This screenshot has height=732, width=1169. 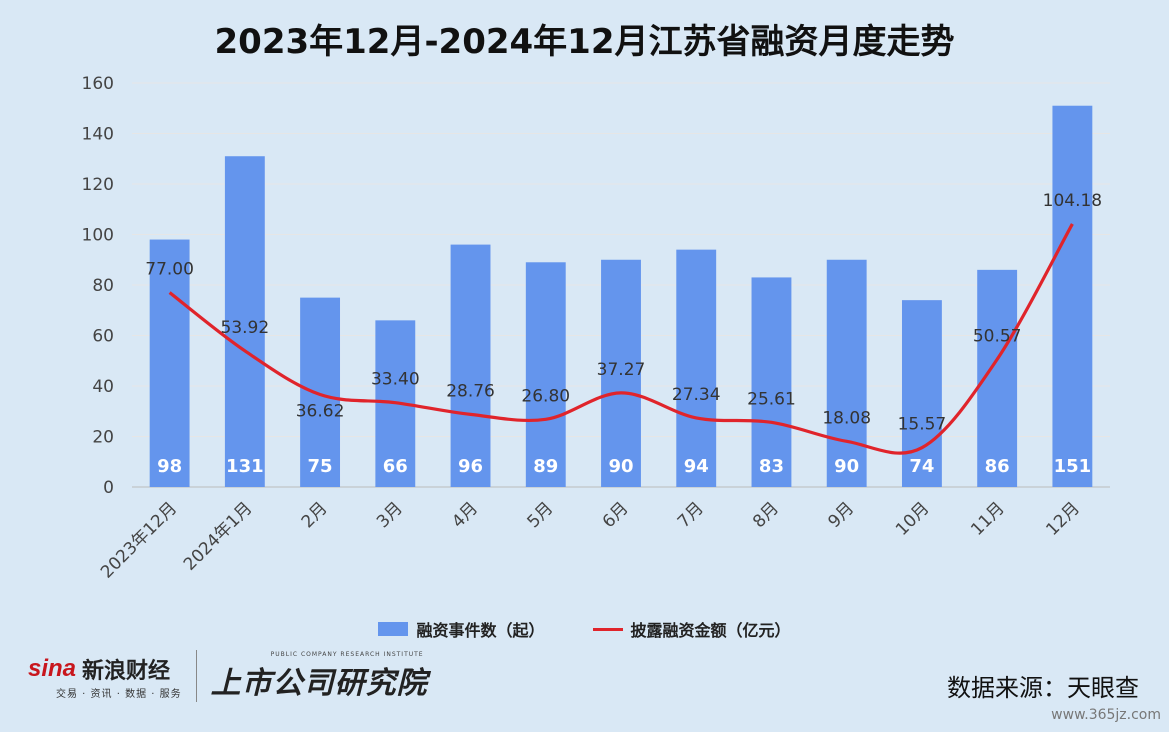 What do you see at coordinates (846, 418) in the screenshot?
I see `line-value-label: 18.08` at bounding box center [846, 418].